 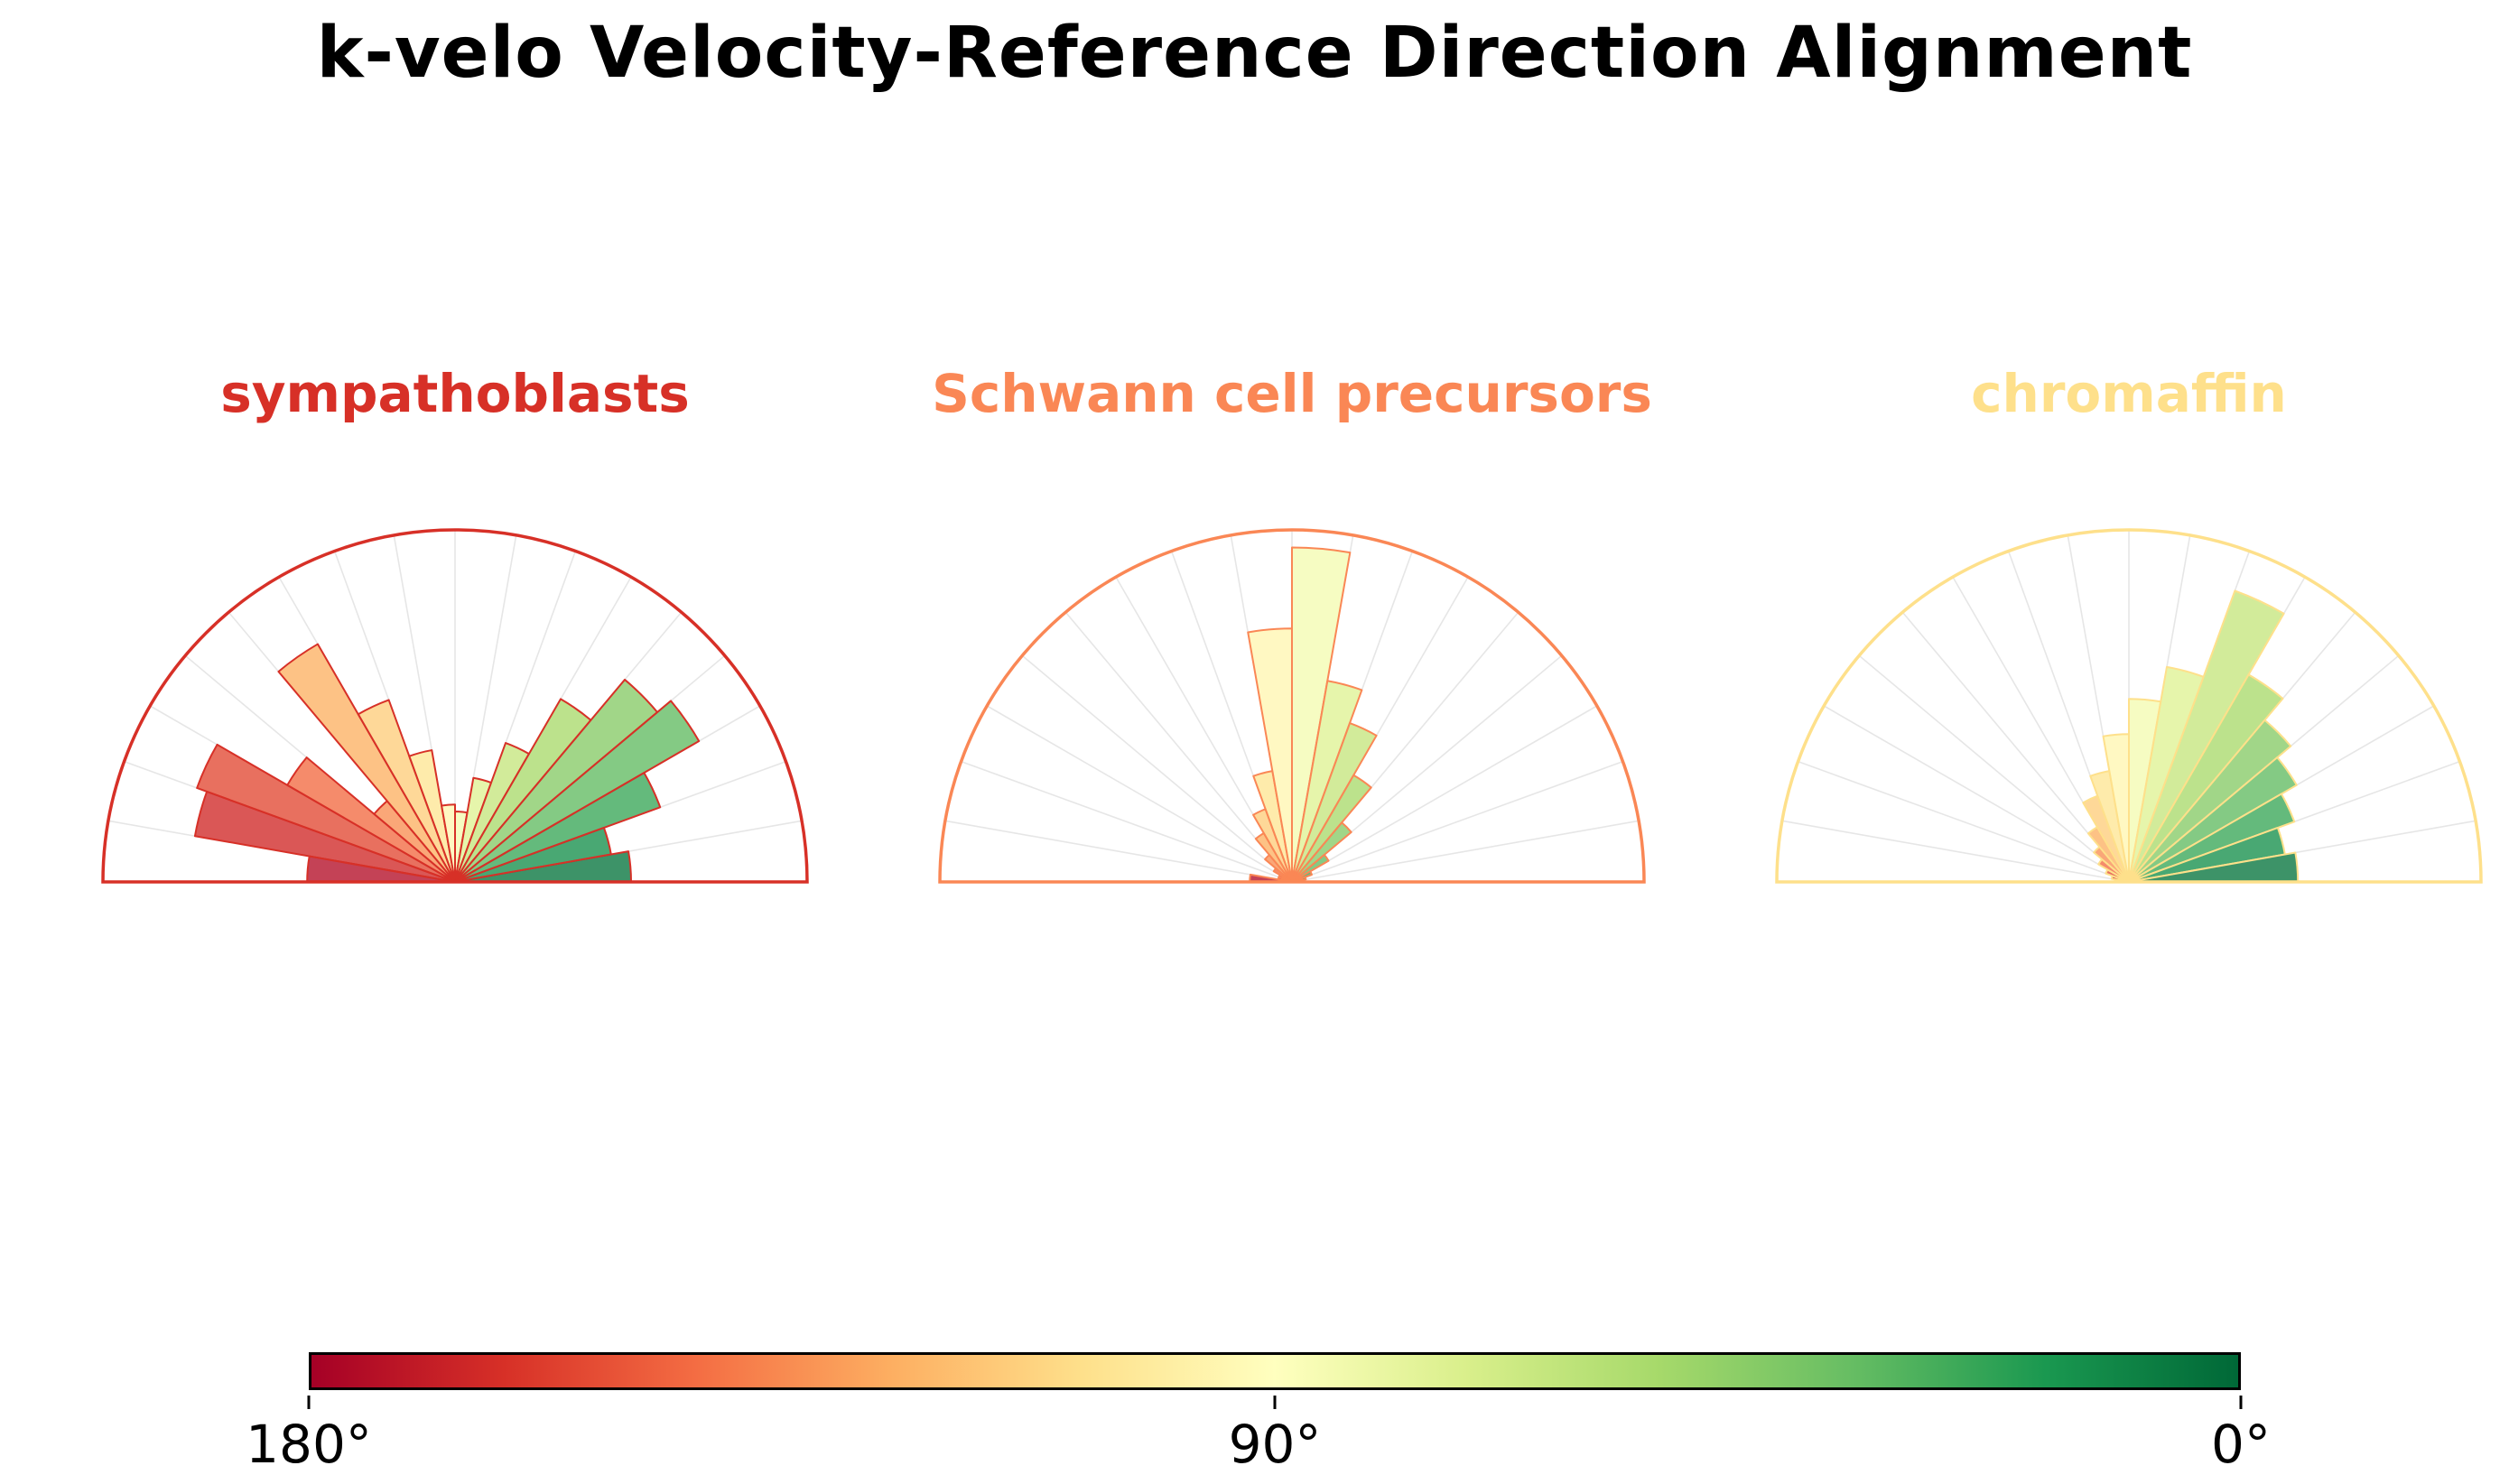 I want to click on colorbar-tick-label-90: 90°, so click(x=1275, y=1444).